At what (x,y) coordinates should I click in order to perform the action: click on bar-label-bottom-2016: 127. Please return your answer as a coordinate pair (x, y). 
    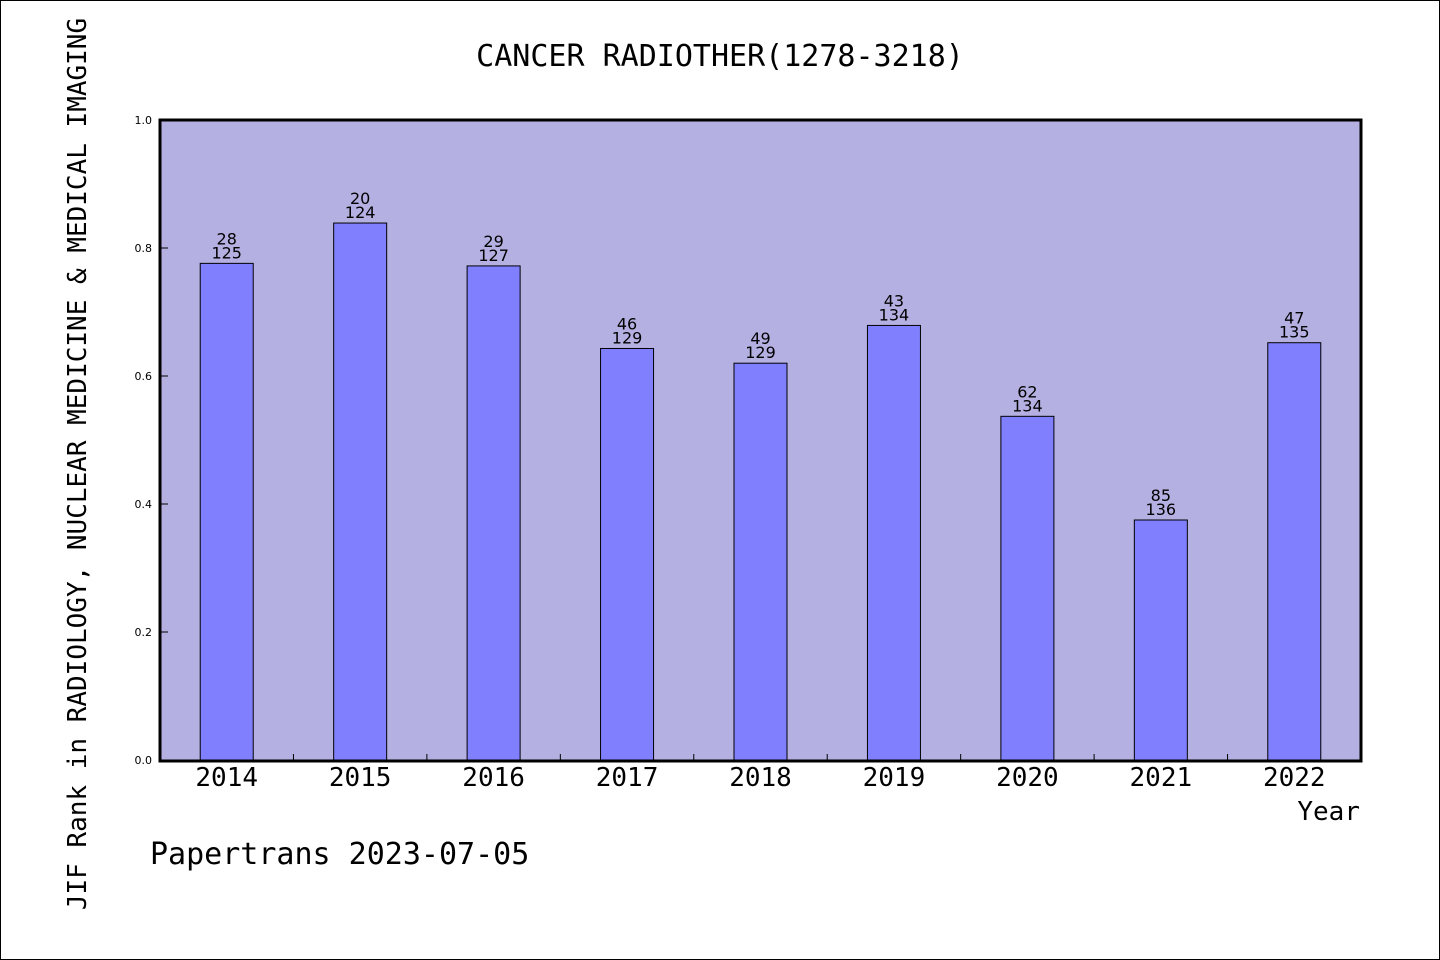
    Looking at the image, I should click on (493, 255).